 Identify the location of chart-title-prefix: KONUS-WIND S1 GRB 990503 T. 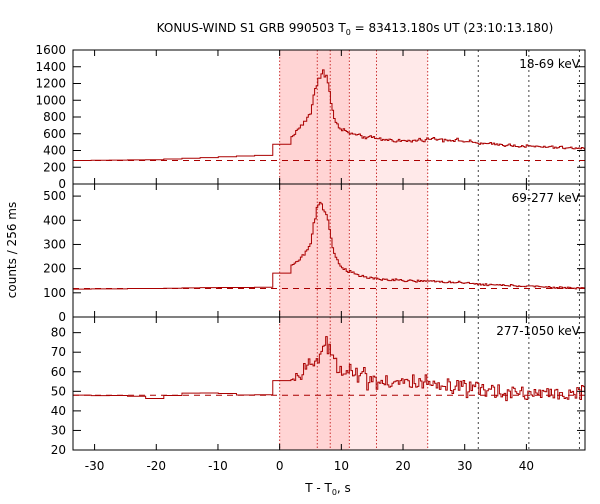
(252, 28).